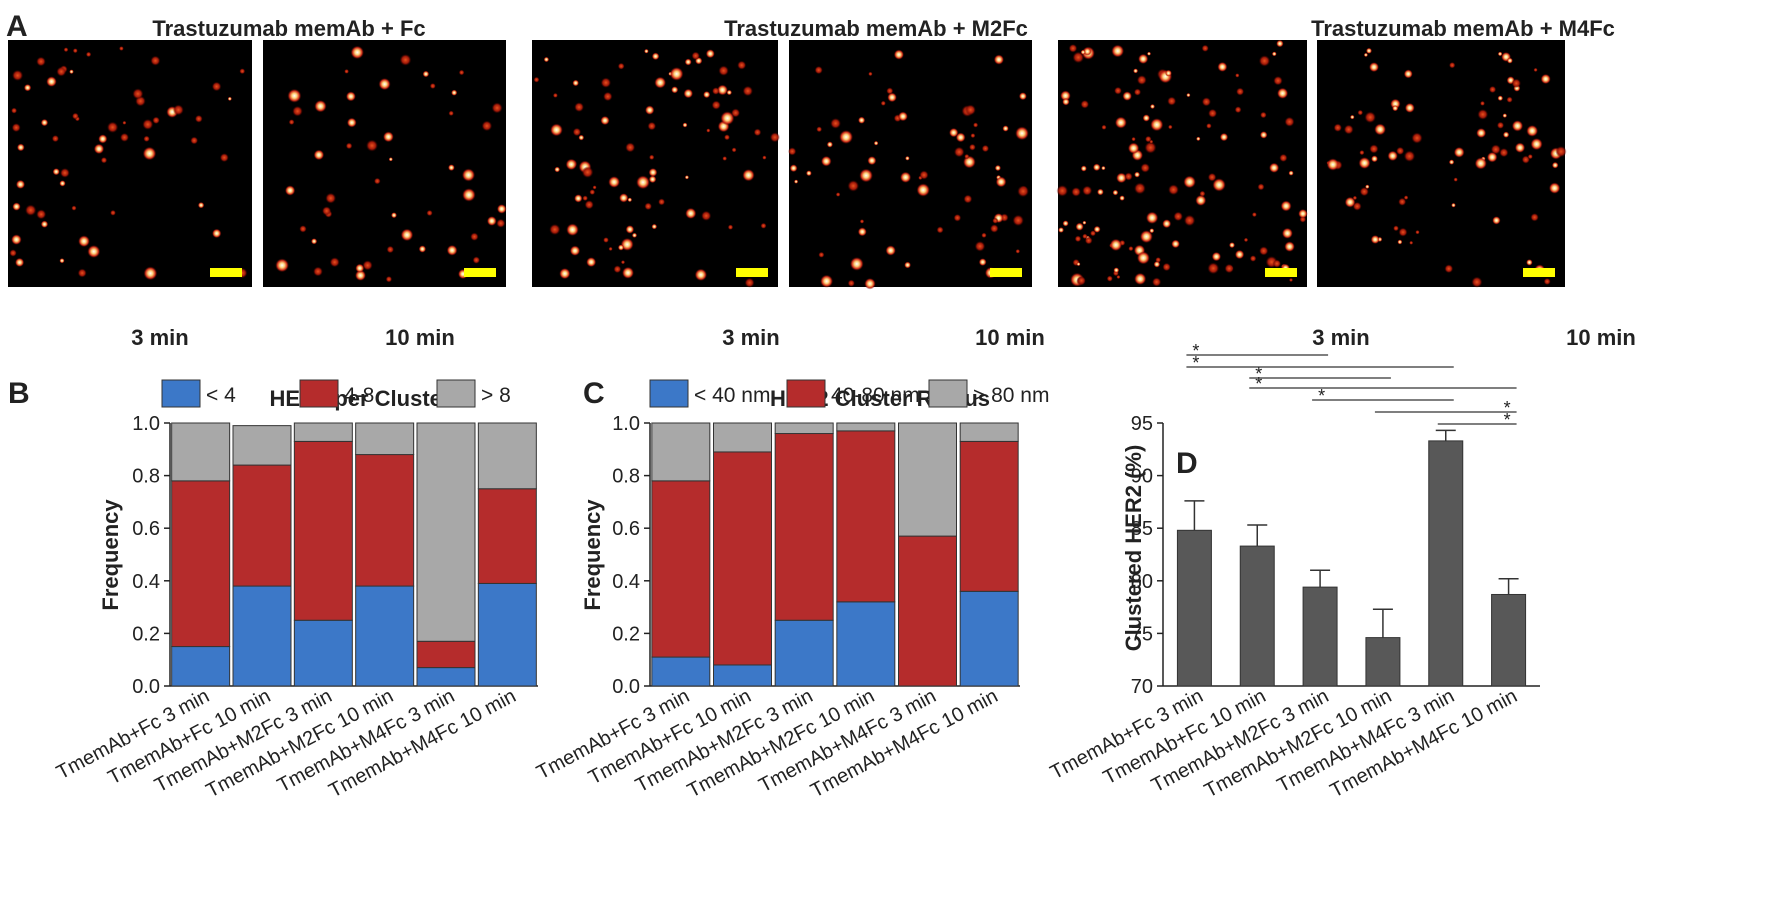 The width and height of the screenshot is (1772, 913). What do you see at coordinates (1258, 374) in the screenshot?
I see `significance-star: *` at bounding box center [1258, 374].